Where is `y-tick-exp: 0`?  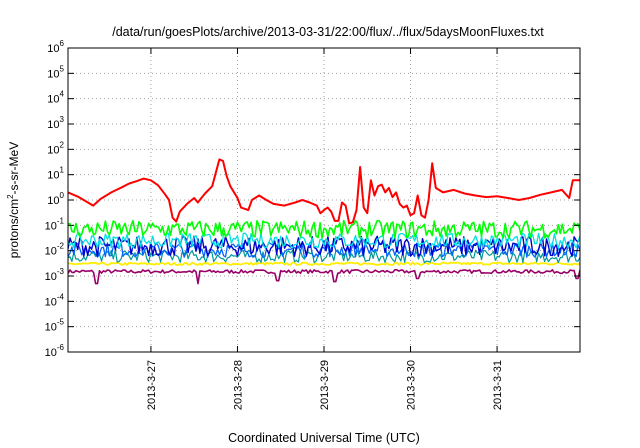
y-tick-exp: 0 is located at coordinates (62, 195).